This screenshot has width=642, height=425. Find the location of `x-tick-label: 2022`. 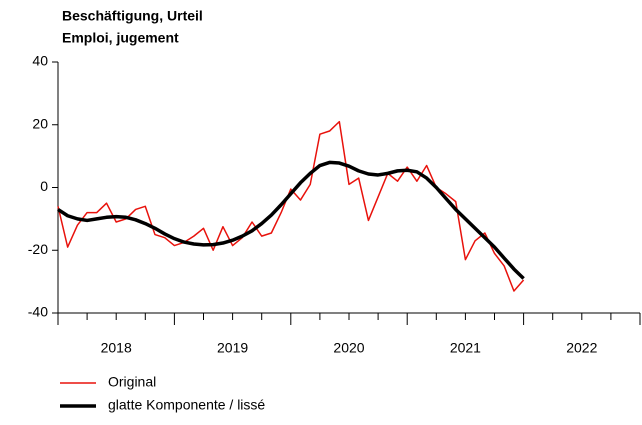

x-tick-label: 2022 is located at coordinates (581, 348).